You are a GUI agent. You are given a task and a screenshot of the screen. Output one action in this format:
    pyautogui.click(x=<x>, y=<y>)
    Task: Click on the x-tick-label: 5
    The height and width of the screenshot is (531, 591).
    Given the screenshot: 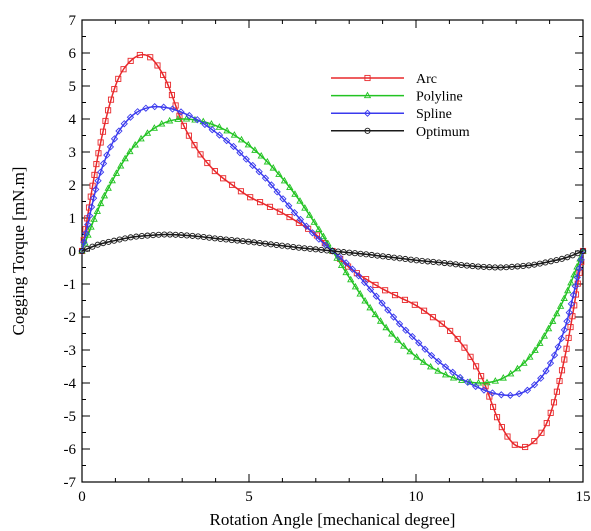 What is the action you would take?
    pyautogui.click(x=249, y=497)
    